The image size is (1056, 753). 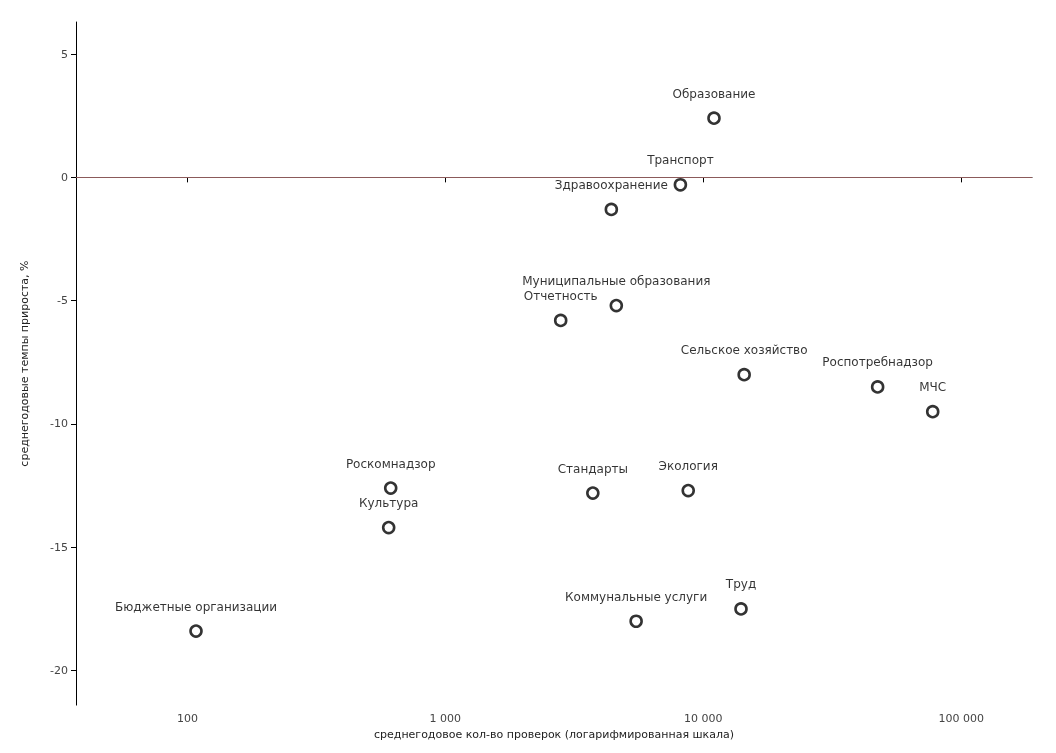 I want to click on x-axis-title: среднегодовое кол-во проверок (логарифмированная шкала), so click(x=554, y=734).